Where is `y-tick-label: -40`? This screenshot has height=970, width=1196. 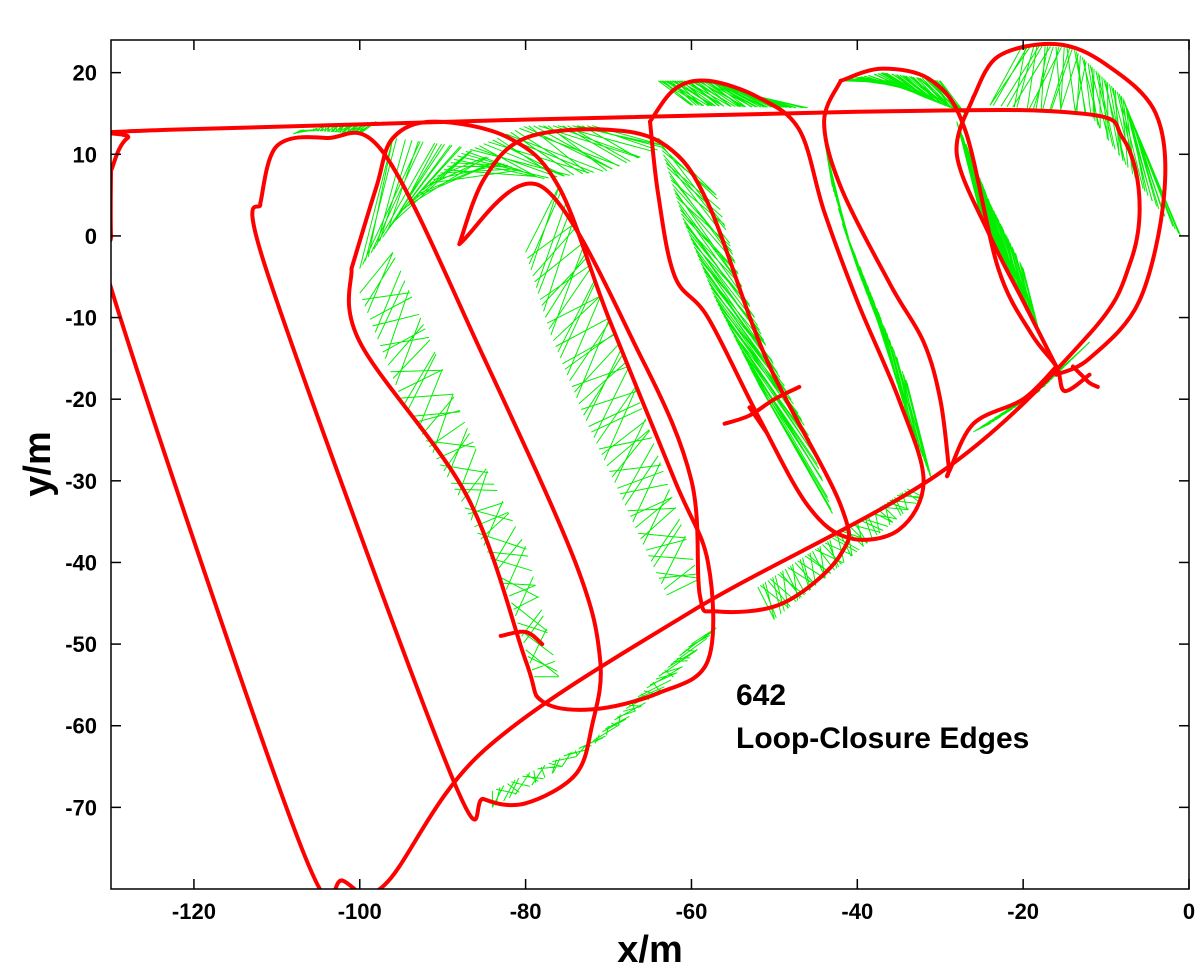 y-tick-label: -40 is located at coordinates (81, 562).